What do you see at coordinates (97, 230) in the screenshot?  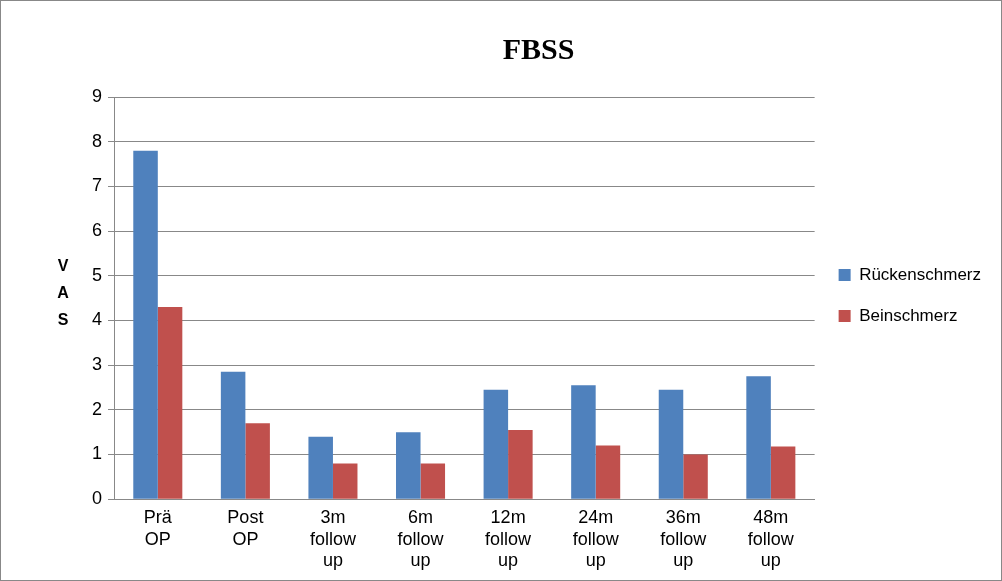 I see `y-tick-label: 6` at bounding box center [97, 230].